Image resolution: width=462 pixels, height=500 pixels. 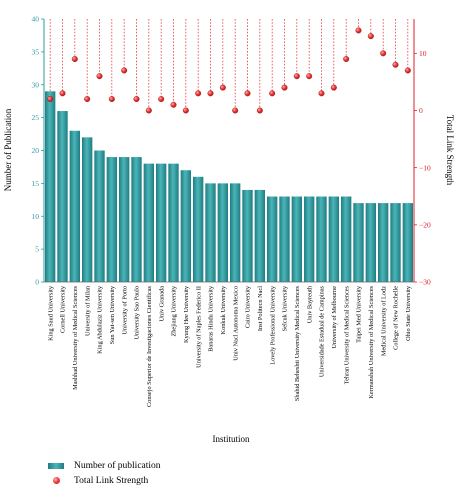 What do you see at coordinates (450, 150) in the screenshot?
I see `y2-axis-title: Total Link Strength` at bounding box center [450, 150].